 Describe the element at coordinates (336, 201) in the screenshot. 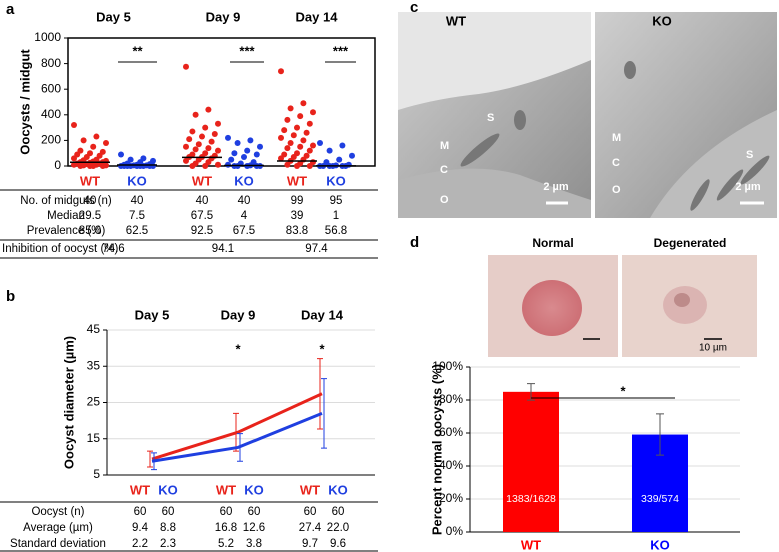

I see `table-cell: 95` at that location.